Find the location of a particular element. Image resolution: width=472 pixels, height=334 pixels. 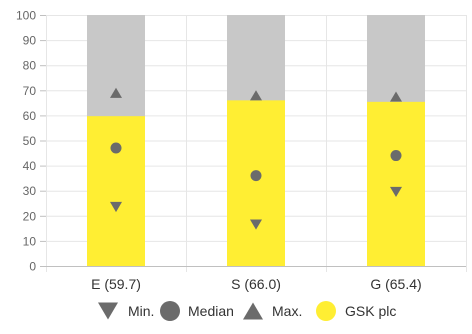

y-tick-label: 60 is located at coordinates (30, 116).